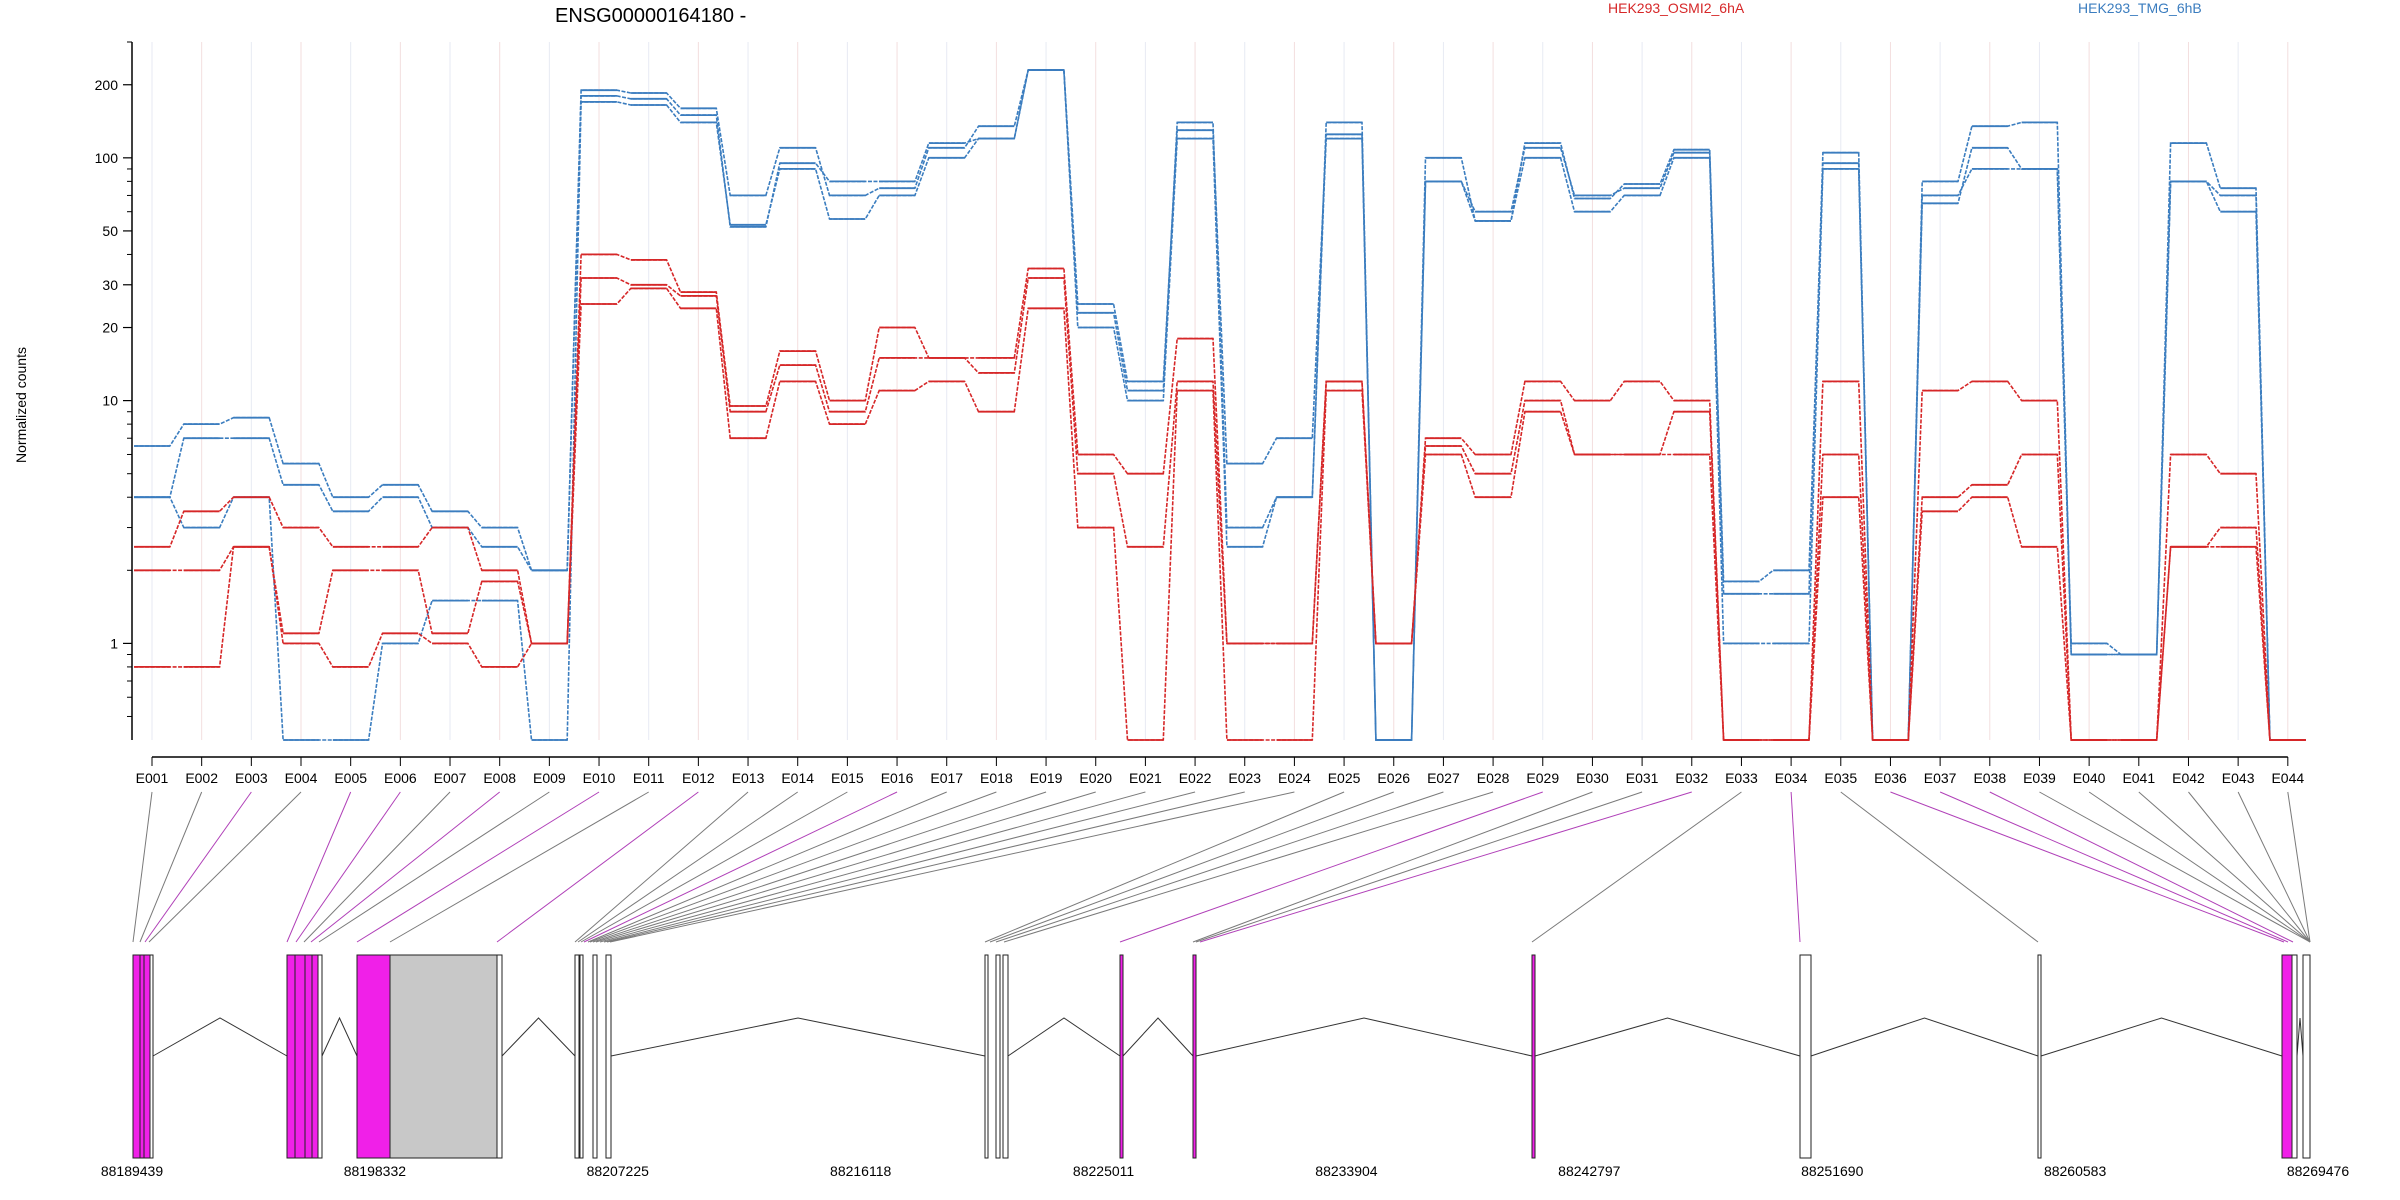 This screenshot has height=1200, width=2400. I want to click on x-tick-label: E035, so click(1840, 778).